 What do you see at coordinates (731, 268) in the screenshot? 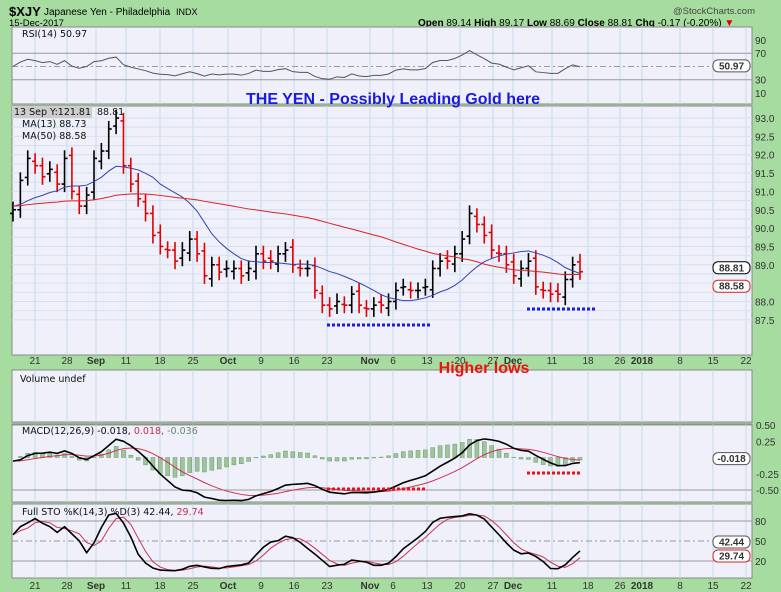
I see `close-value-tag: 88.81` at bounding box center [731, 268].